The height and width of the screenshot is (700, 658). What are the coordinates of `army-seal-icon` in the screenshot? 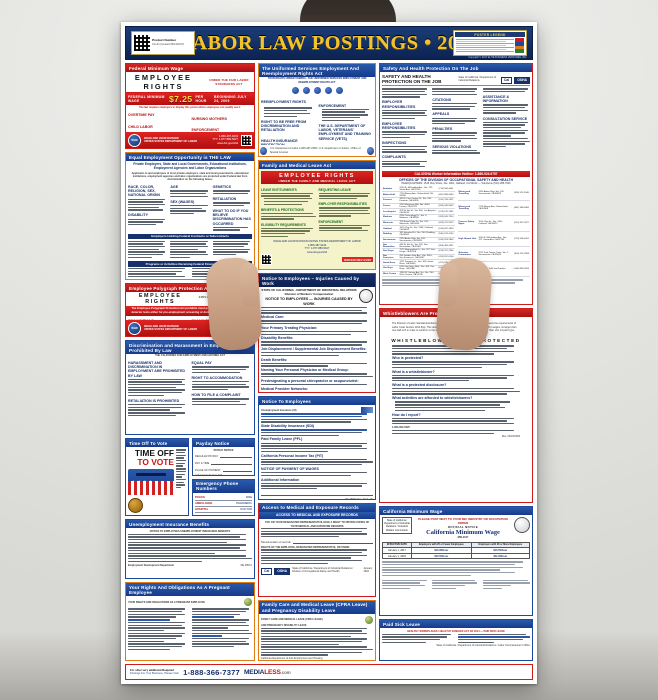 It's located at (295, 90).